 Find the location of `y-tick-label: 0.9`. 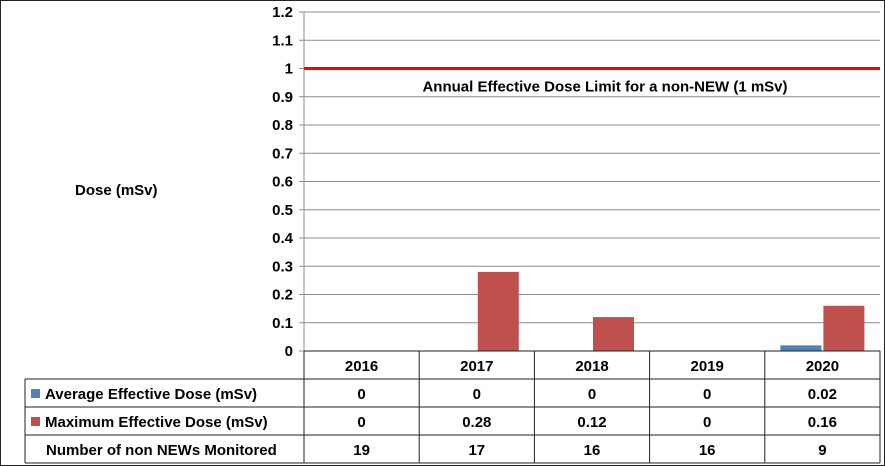

y-tick-label: 0.9 is located at coordinates (282, 97).